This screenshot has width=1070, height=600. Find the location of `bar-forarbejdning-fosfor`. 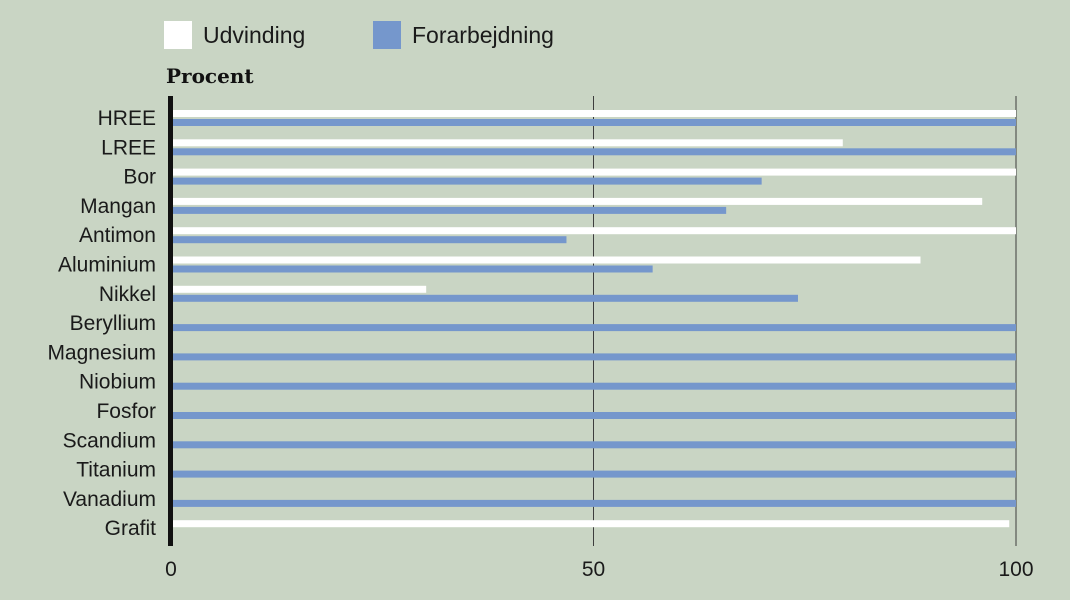

bar-forarbejdning-fosfor is located at coordinates (593, 415).